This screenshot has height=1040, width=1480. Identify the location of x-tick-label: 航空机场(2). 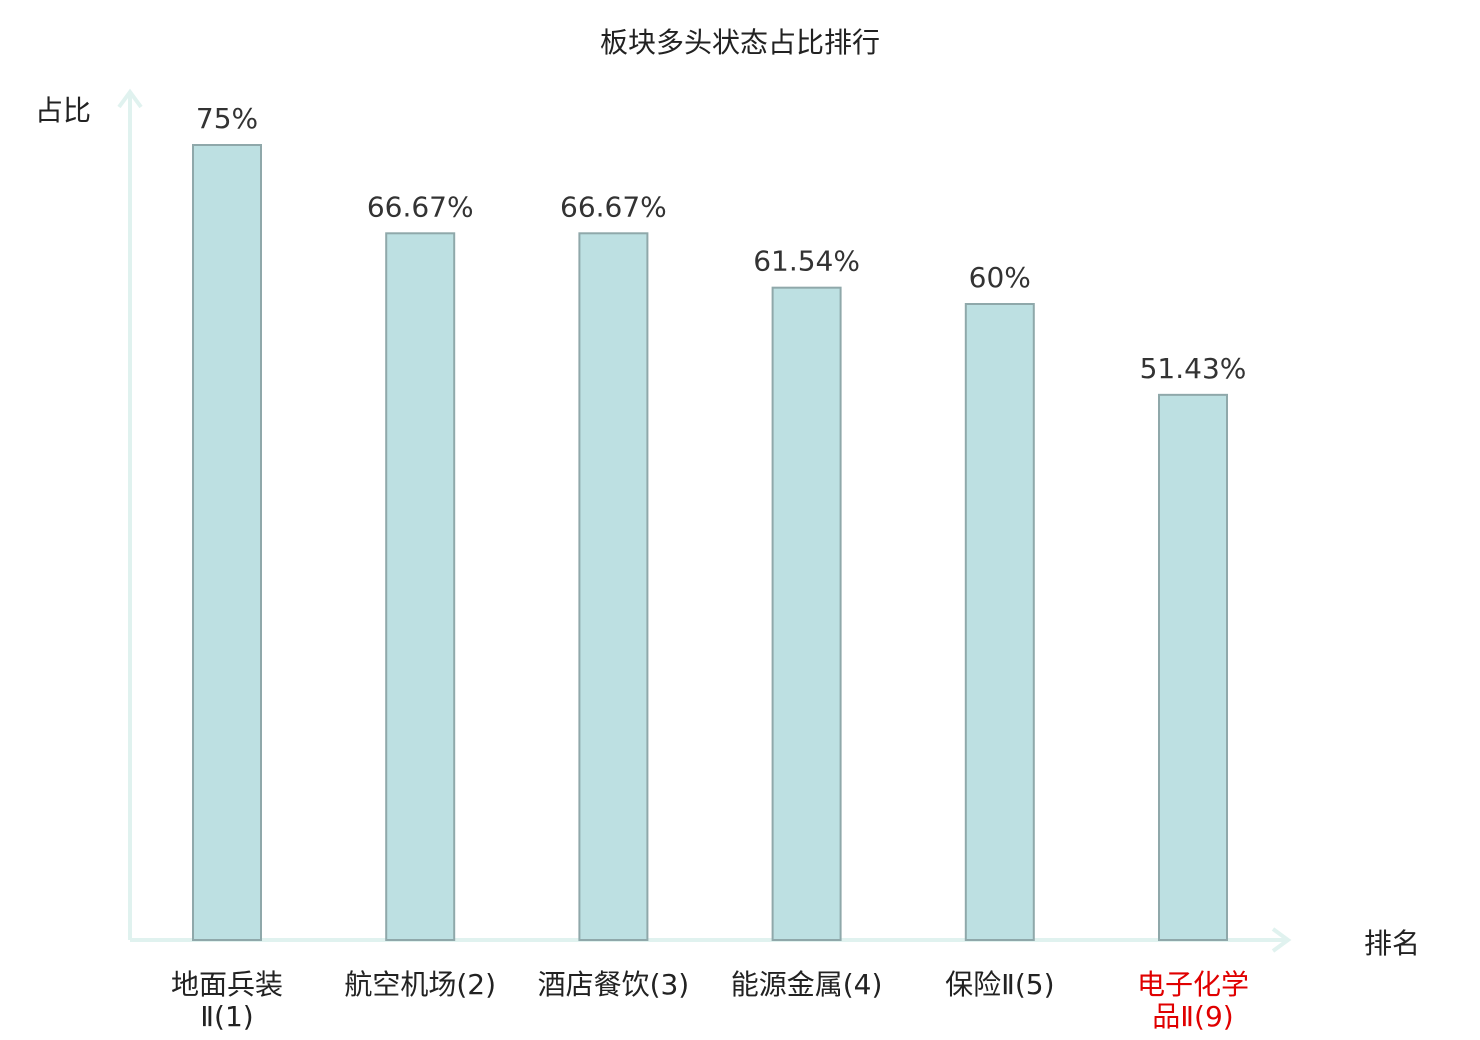
(420, 984).